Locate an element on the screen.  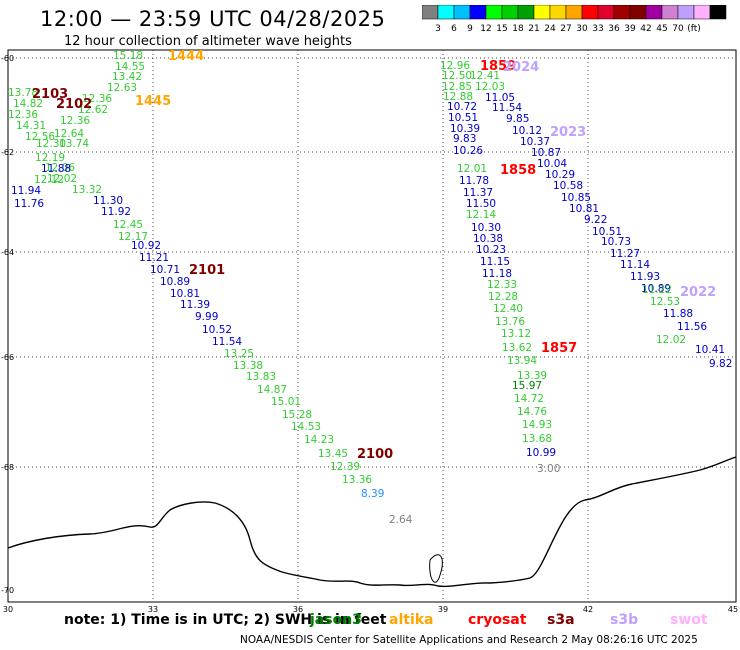
satellite-legend-swot: swot is located at coordinates (689, 620).